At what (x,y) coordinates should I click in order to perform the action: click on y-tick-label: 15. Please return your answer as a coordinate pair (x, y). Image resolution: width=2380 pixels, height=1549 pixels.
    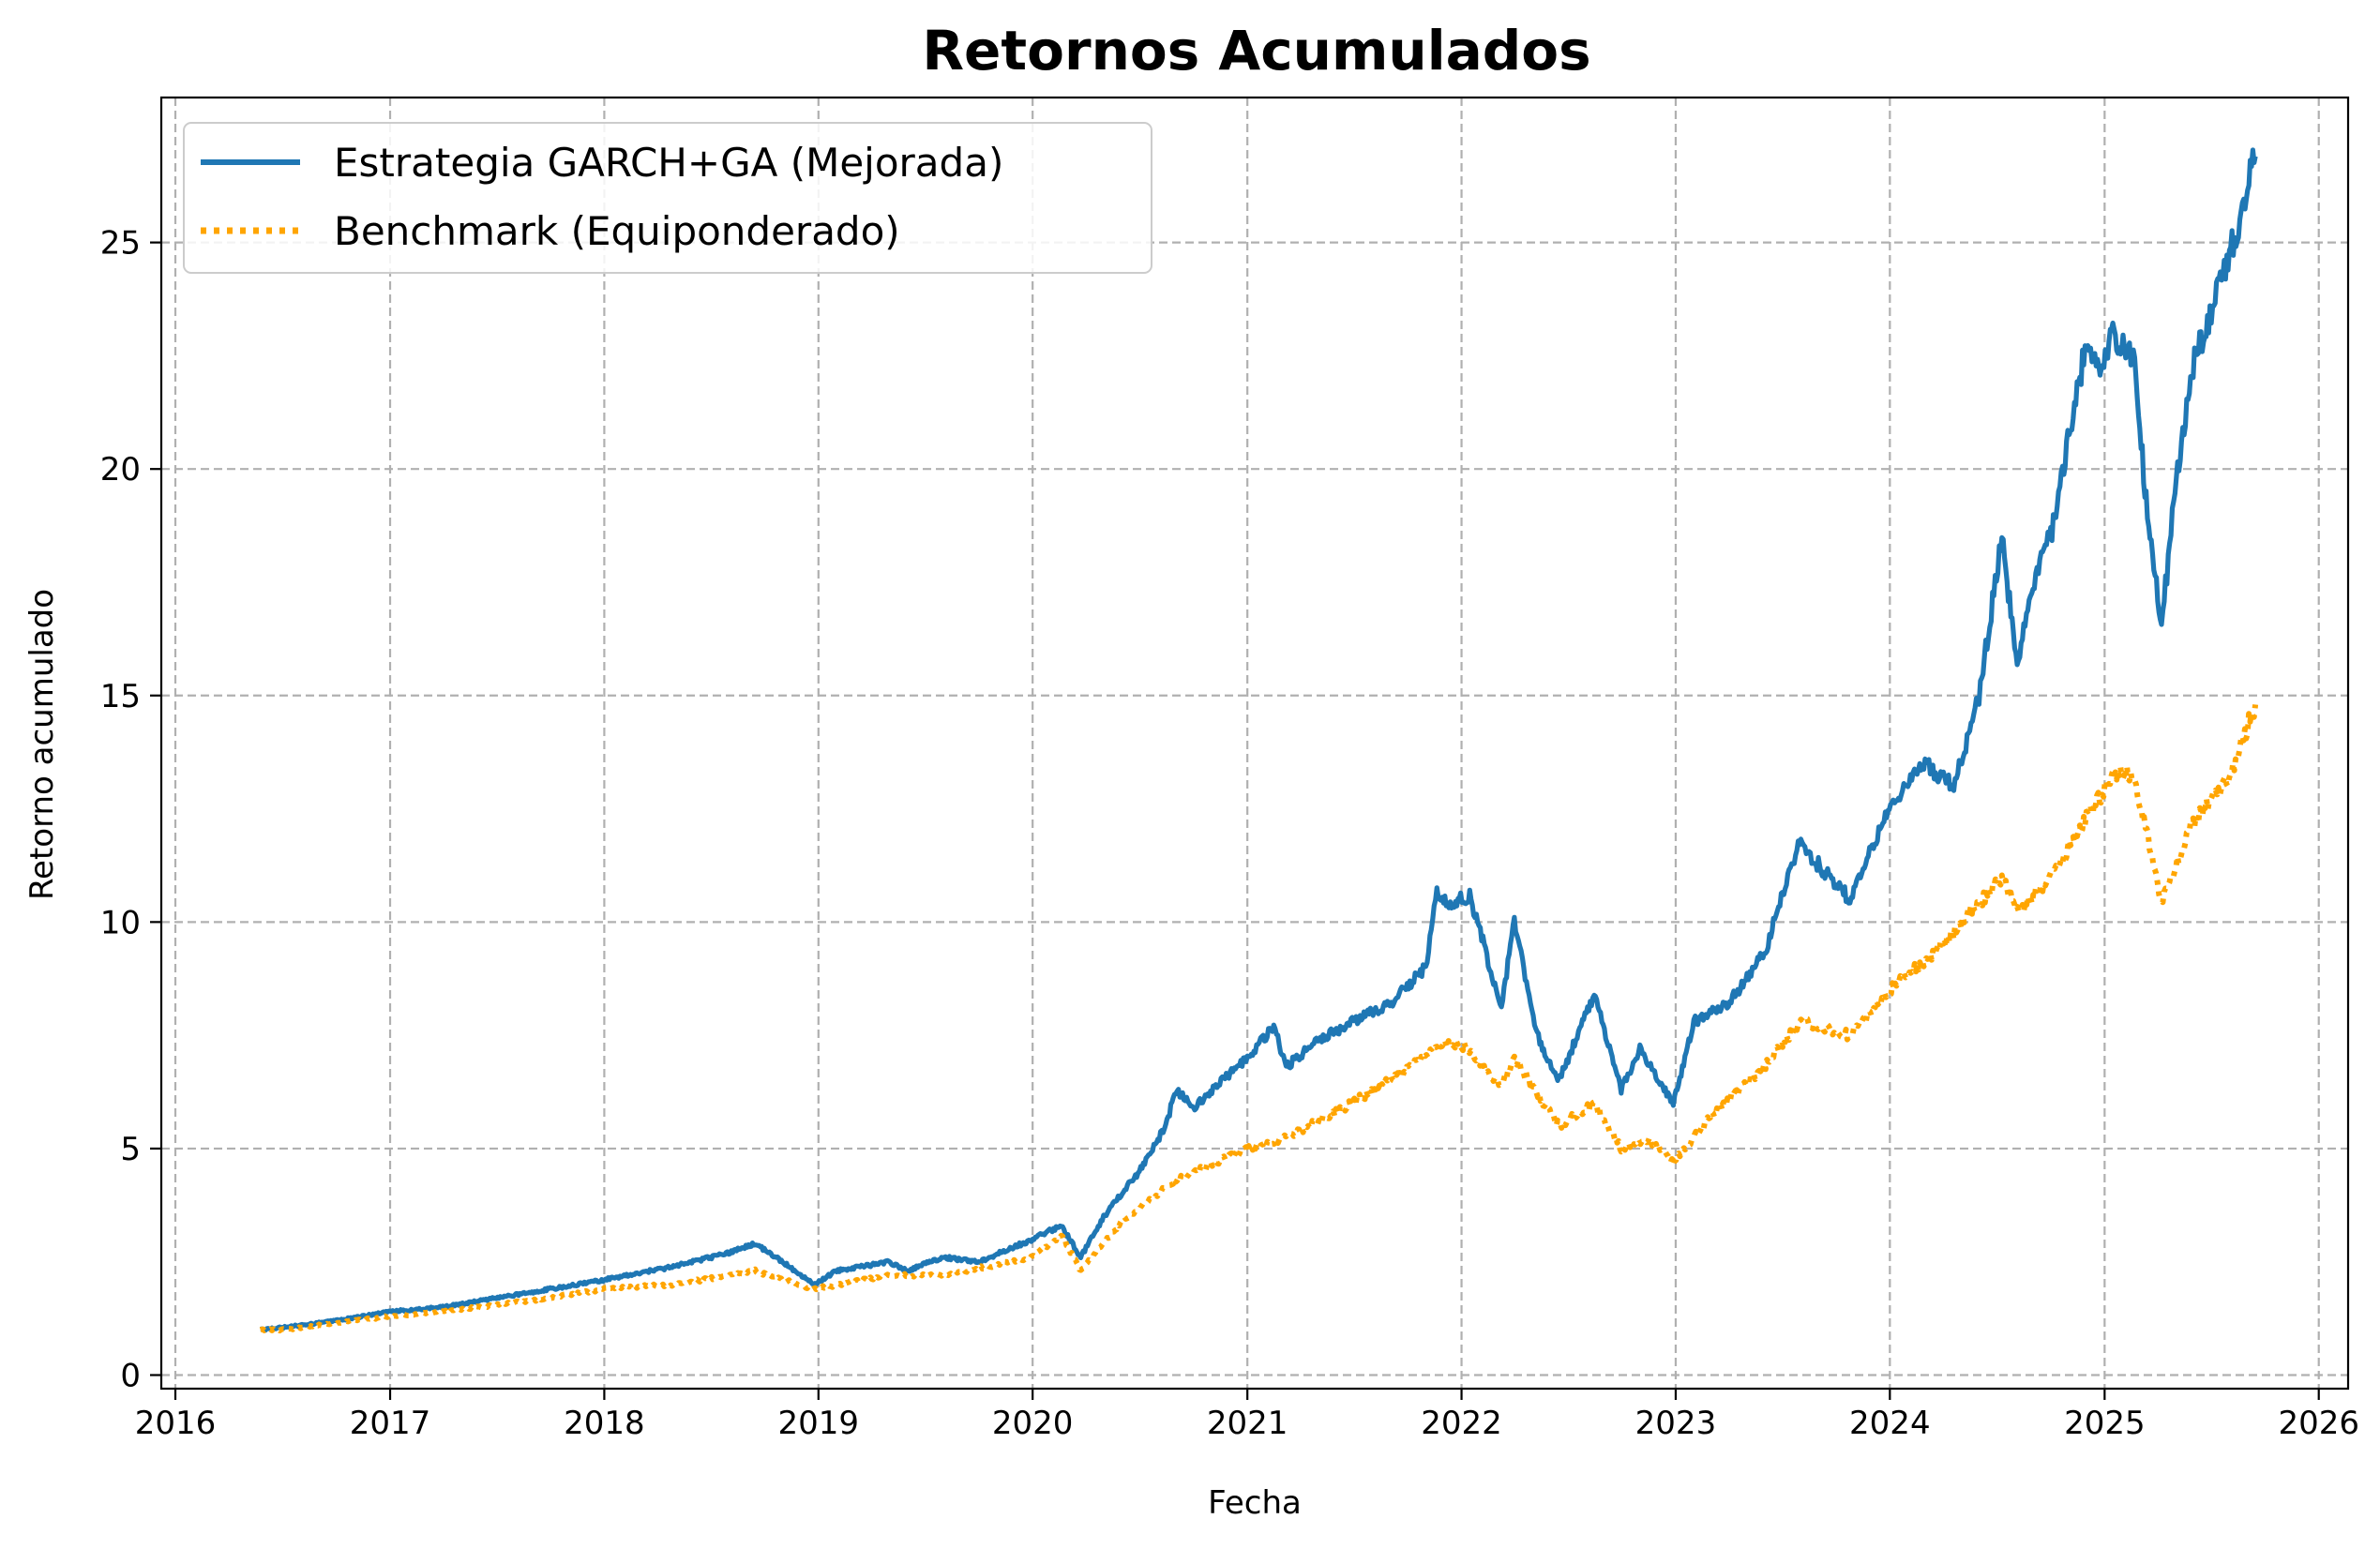
    Looking at the image, I should click on (120, 696).